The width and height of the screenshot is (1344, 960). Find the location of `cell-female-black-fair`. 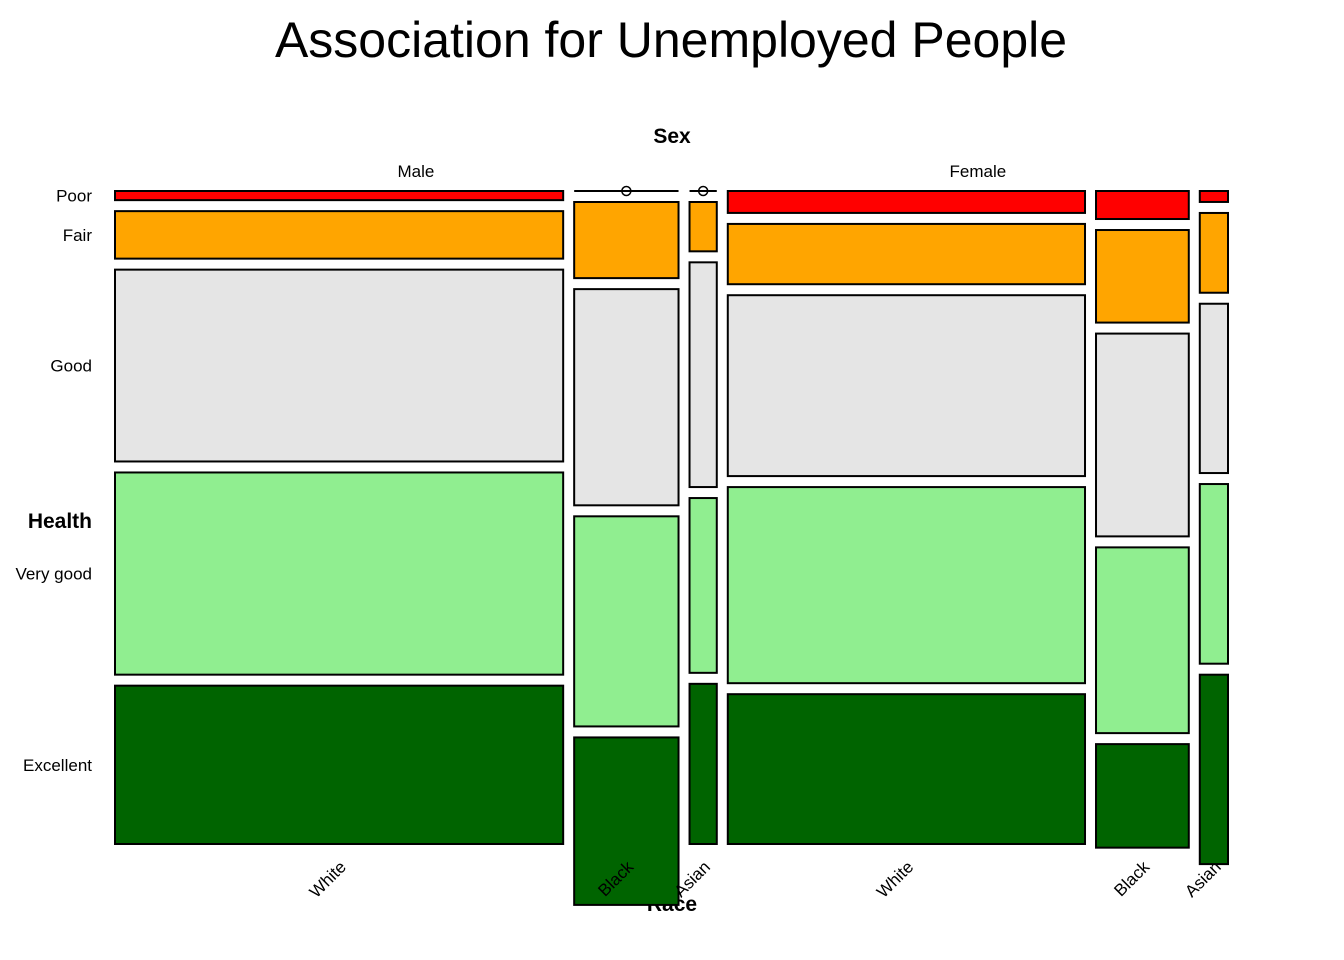

cell-female-black-fair is located at coordinates (1142, 276).